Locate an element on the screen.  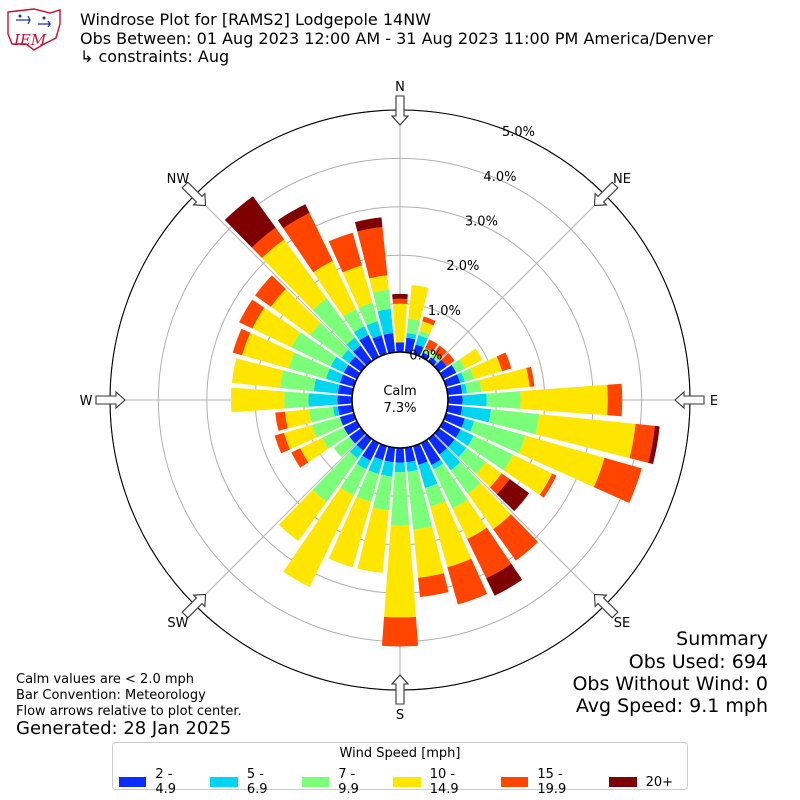
legend-item: 20+ is located at coordinates (640, 782).